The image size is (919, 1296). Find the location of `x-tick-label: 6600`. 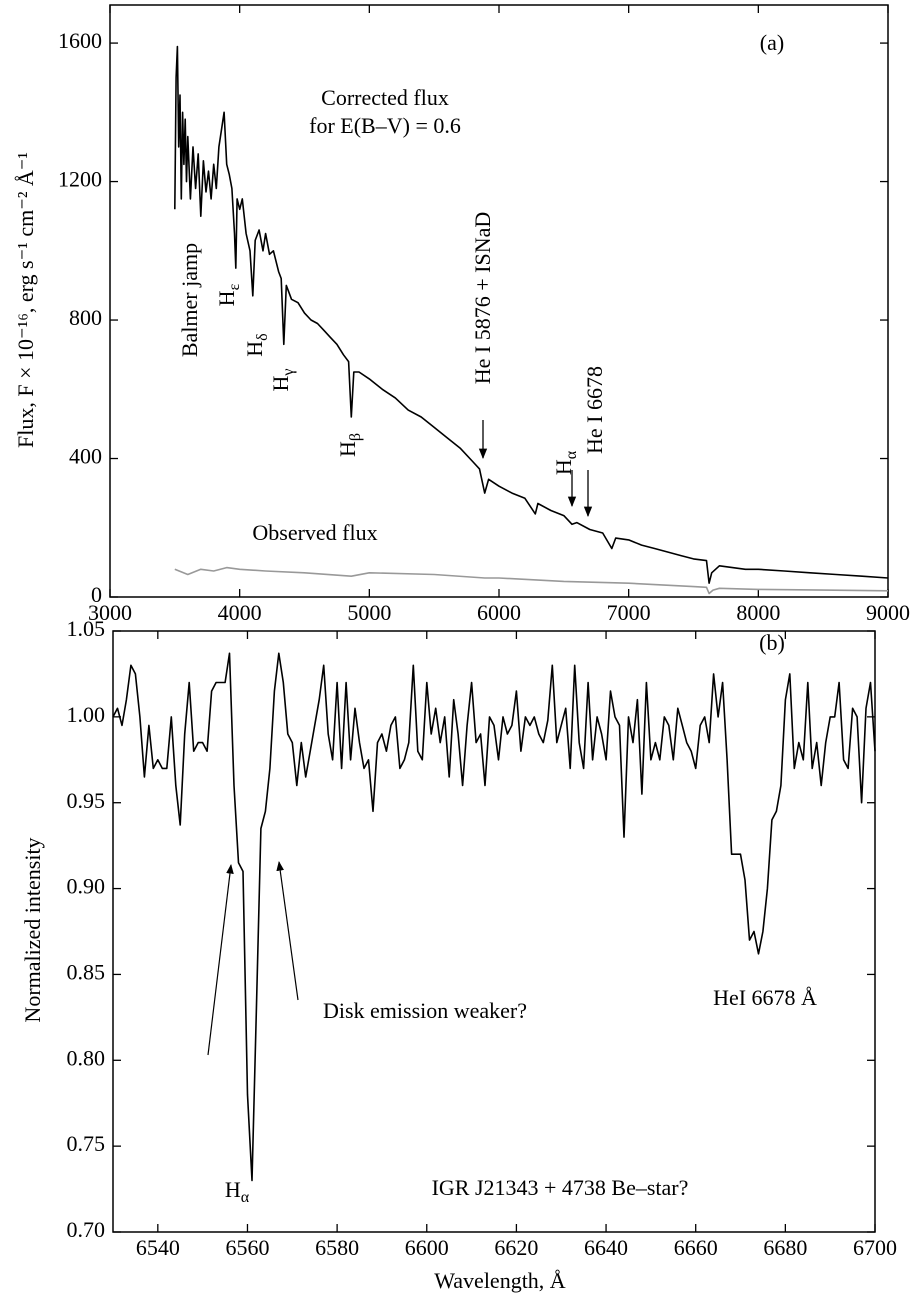

x-tick-label: 6600 is located at coordinates (427, 1247).